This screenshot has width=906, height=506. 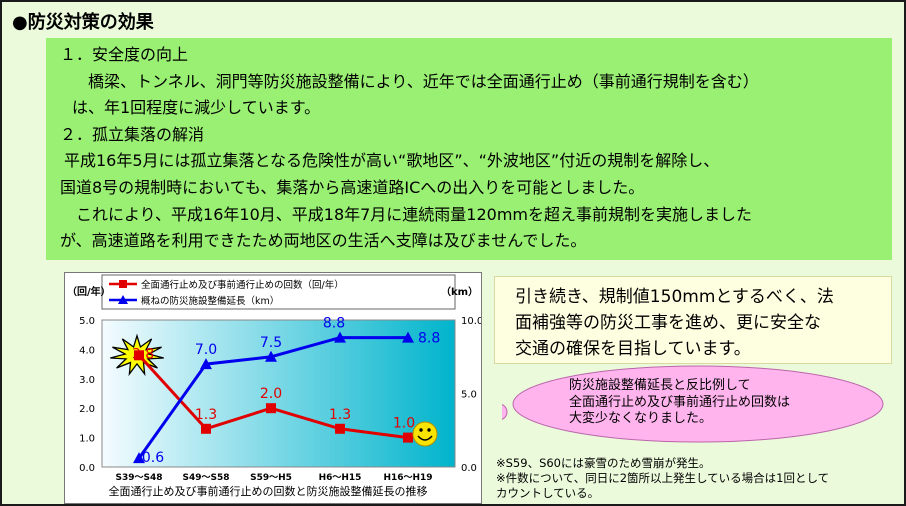 I want to click on y-right-tick-label: 5.0, so click(x=469, y=395).